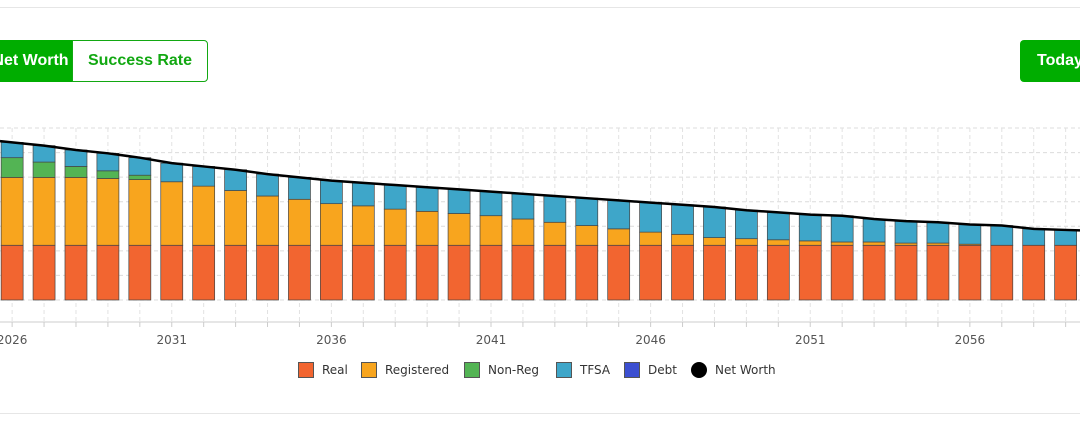 This screenshot has height=424, width=1080. I want to click on x-tick-label: 2046, so click(650, 340).